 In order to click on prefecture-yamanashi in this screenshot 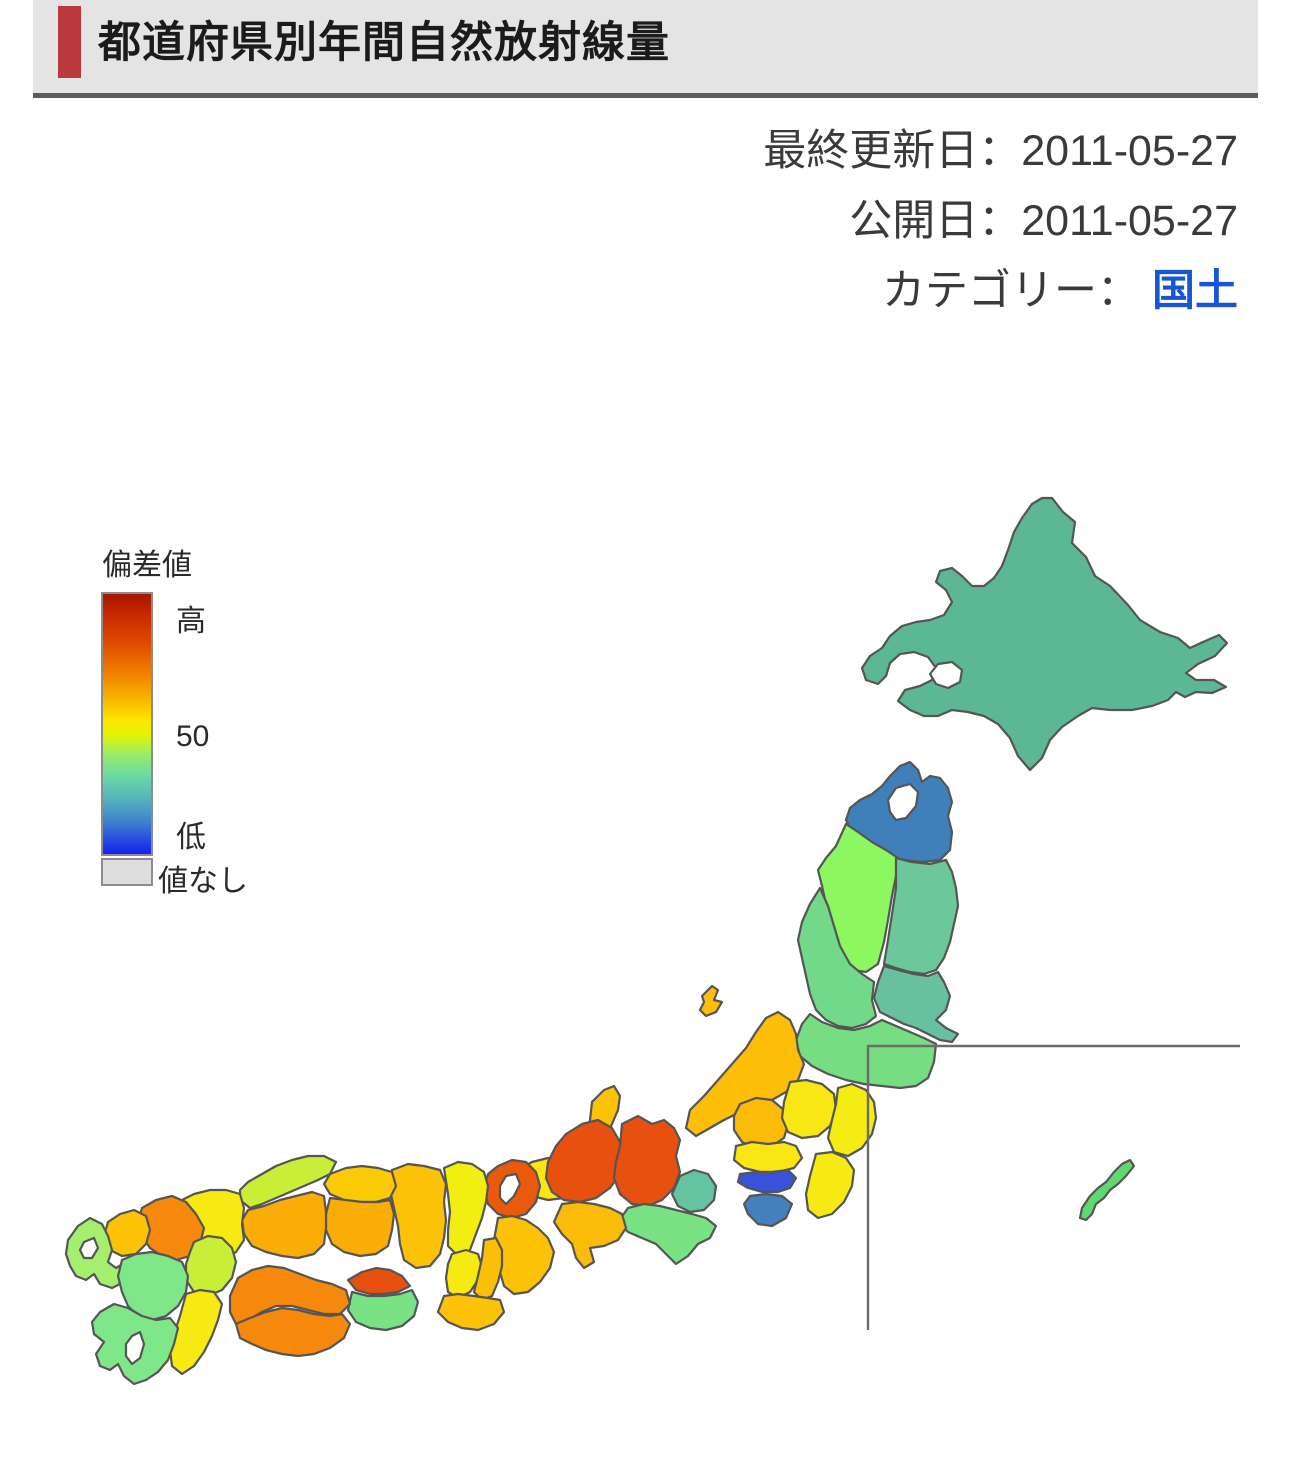, I will do `click(694, 1191)`.